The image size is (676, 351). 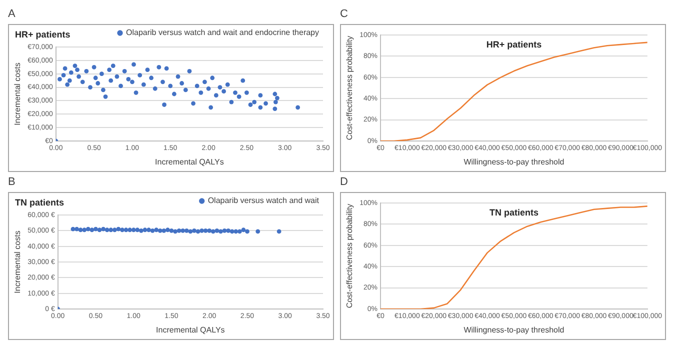 What do you see at coordinates (39, 202) in the screenshot?
I see `chart-title: TN patients` at bounding box center [39, 202].